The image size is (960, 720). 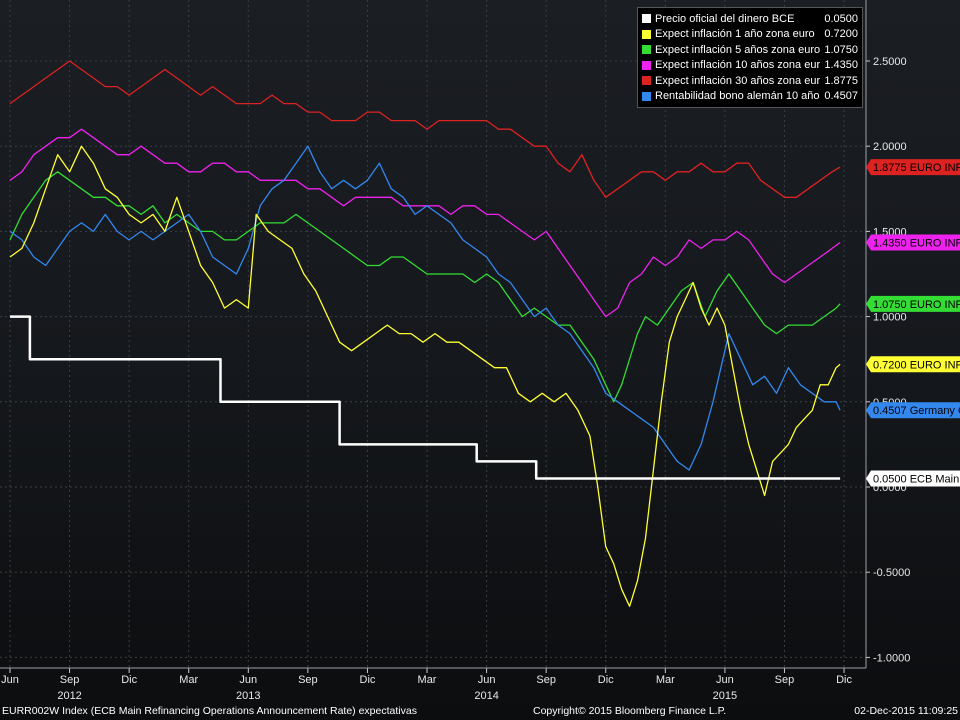 I want to click on legend-value: 0.0500, so click(x=841, y=18).